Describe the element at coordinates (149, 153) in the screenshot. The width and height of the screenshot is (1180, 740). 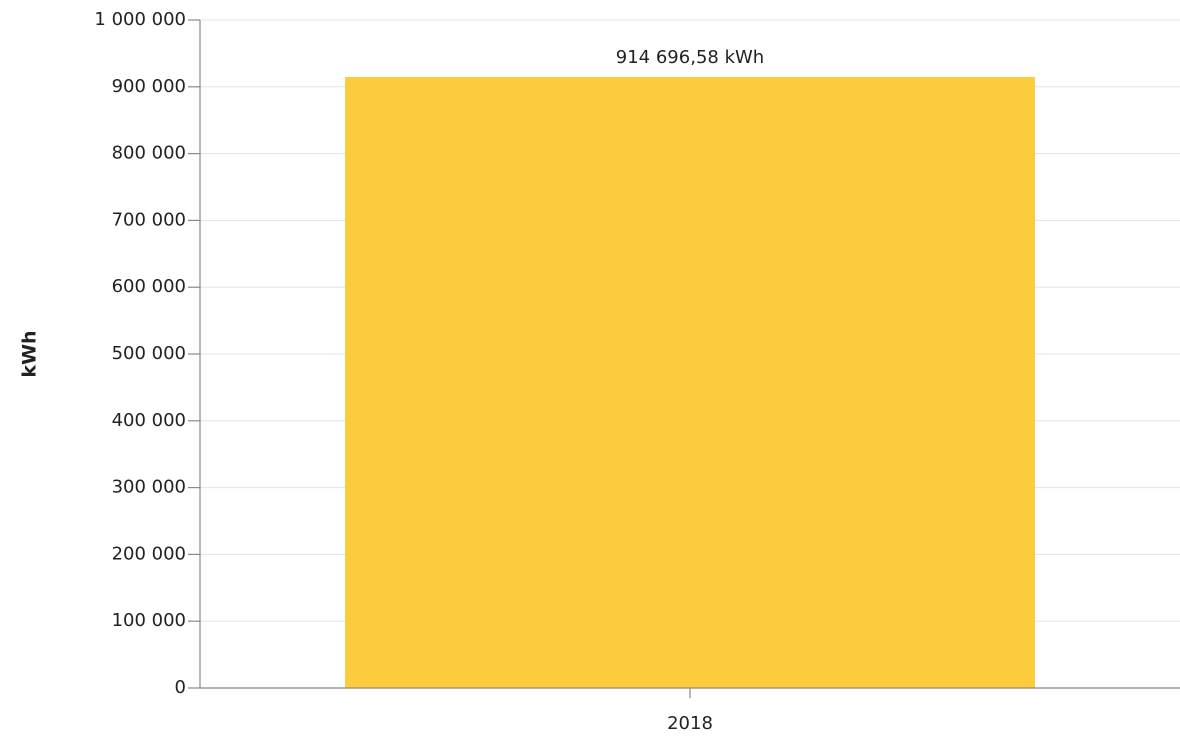
I see `y-tick-label: 800 000` at that location.